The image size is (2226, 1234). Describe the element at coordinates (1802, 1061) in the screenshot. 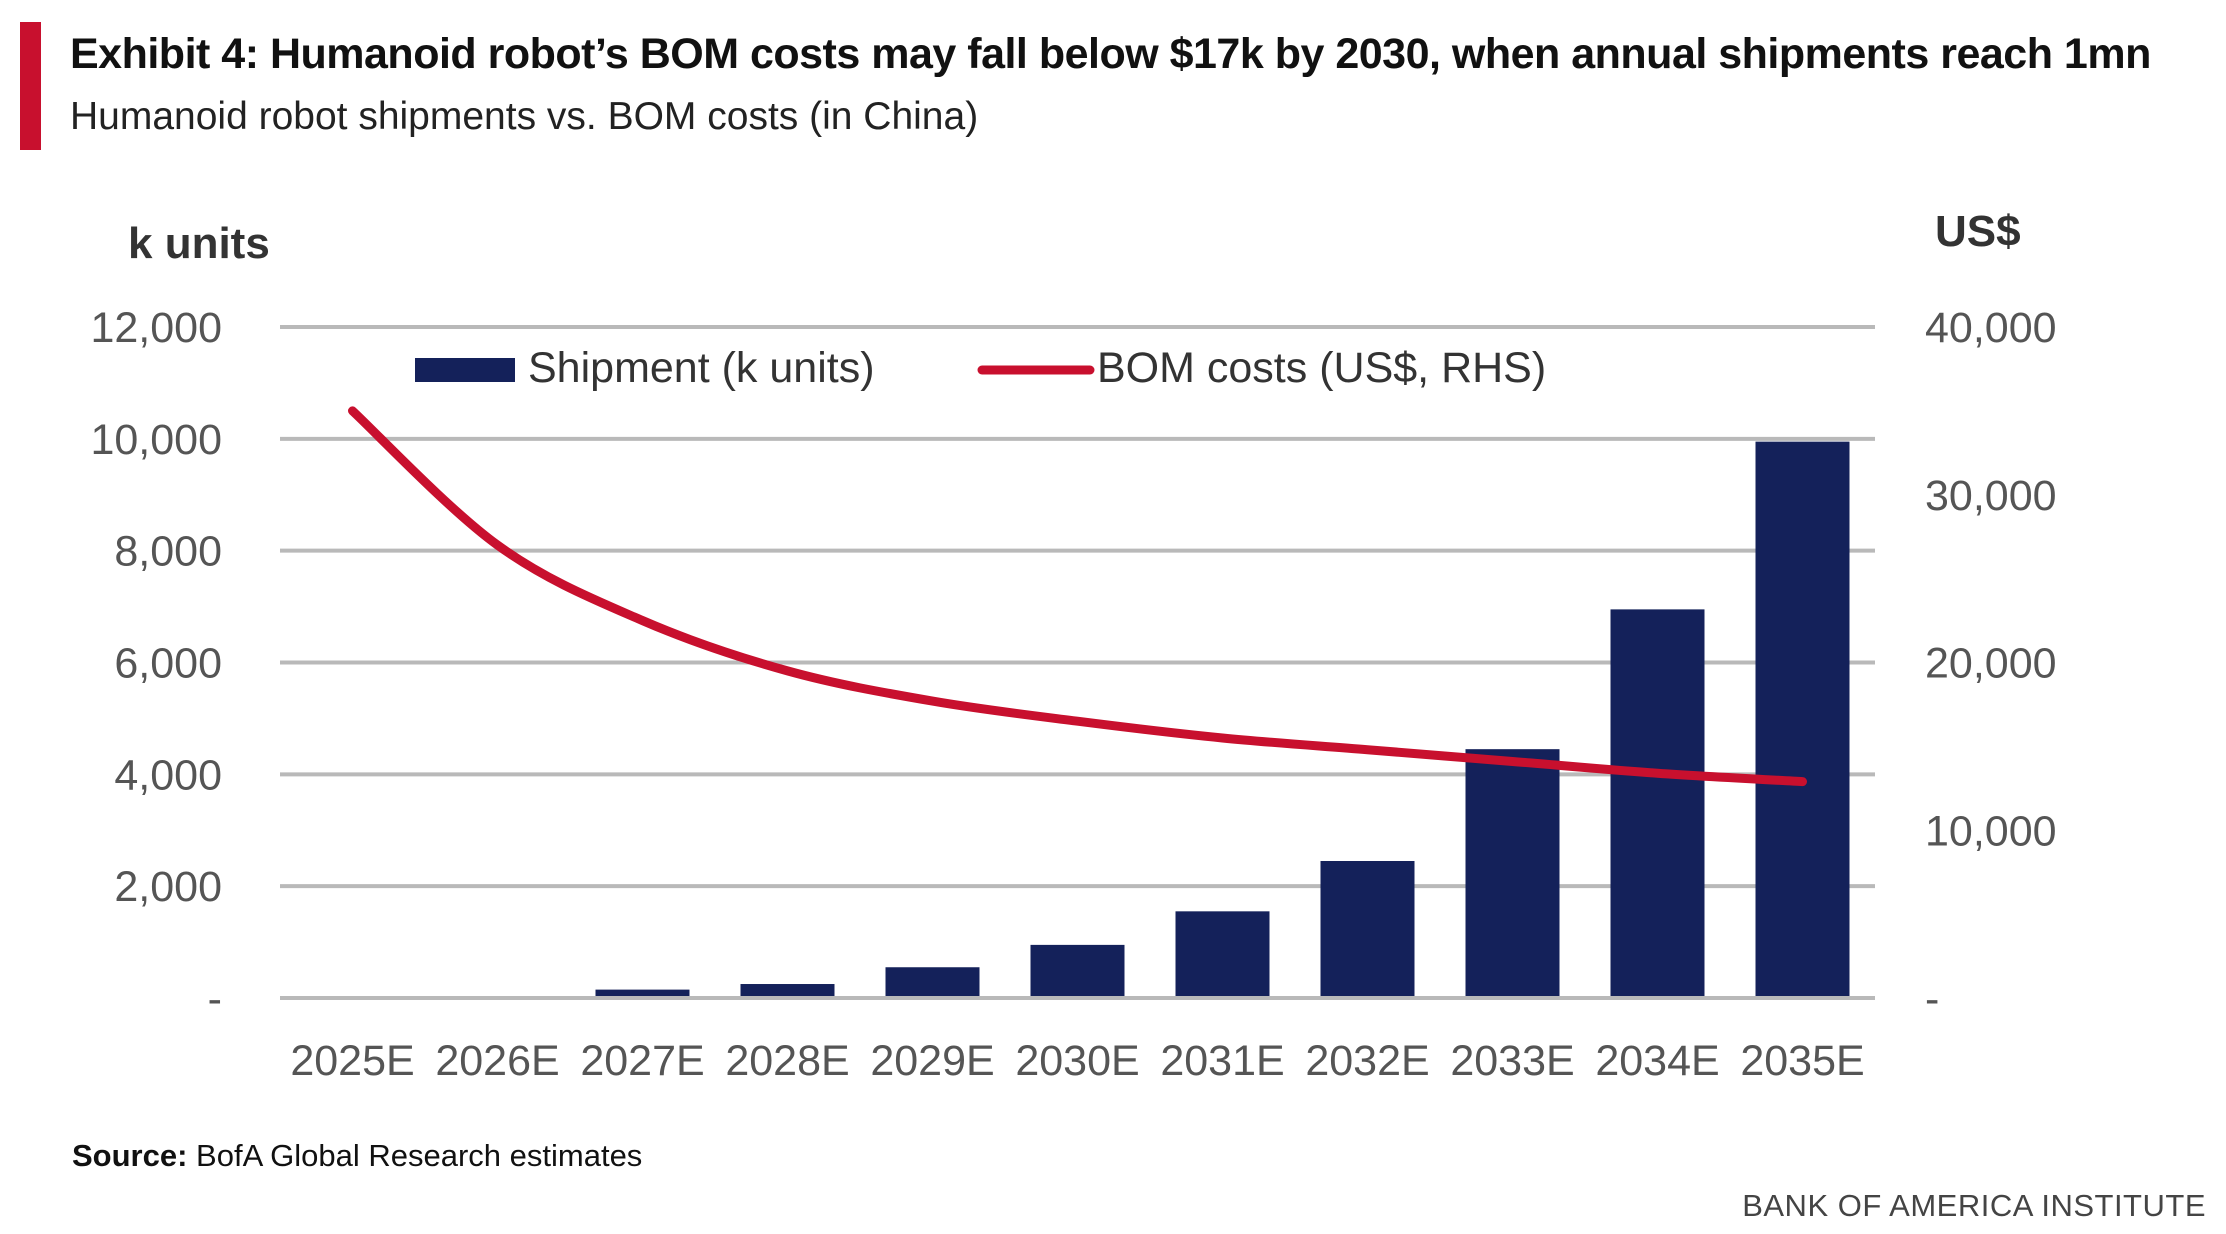

I see `x-tick-label: 2035E` at that location.